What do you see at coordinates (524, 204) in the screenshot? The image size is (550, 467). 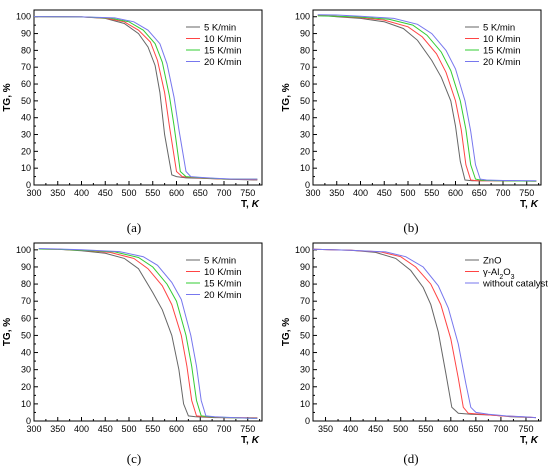 I see `x-axis-label-name: T,` at bounding box center [524, 204].